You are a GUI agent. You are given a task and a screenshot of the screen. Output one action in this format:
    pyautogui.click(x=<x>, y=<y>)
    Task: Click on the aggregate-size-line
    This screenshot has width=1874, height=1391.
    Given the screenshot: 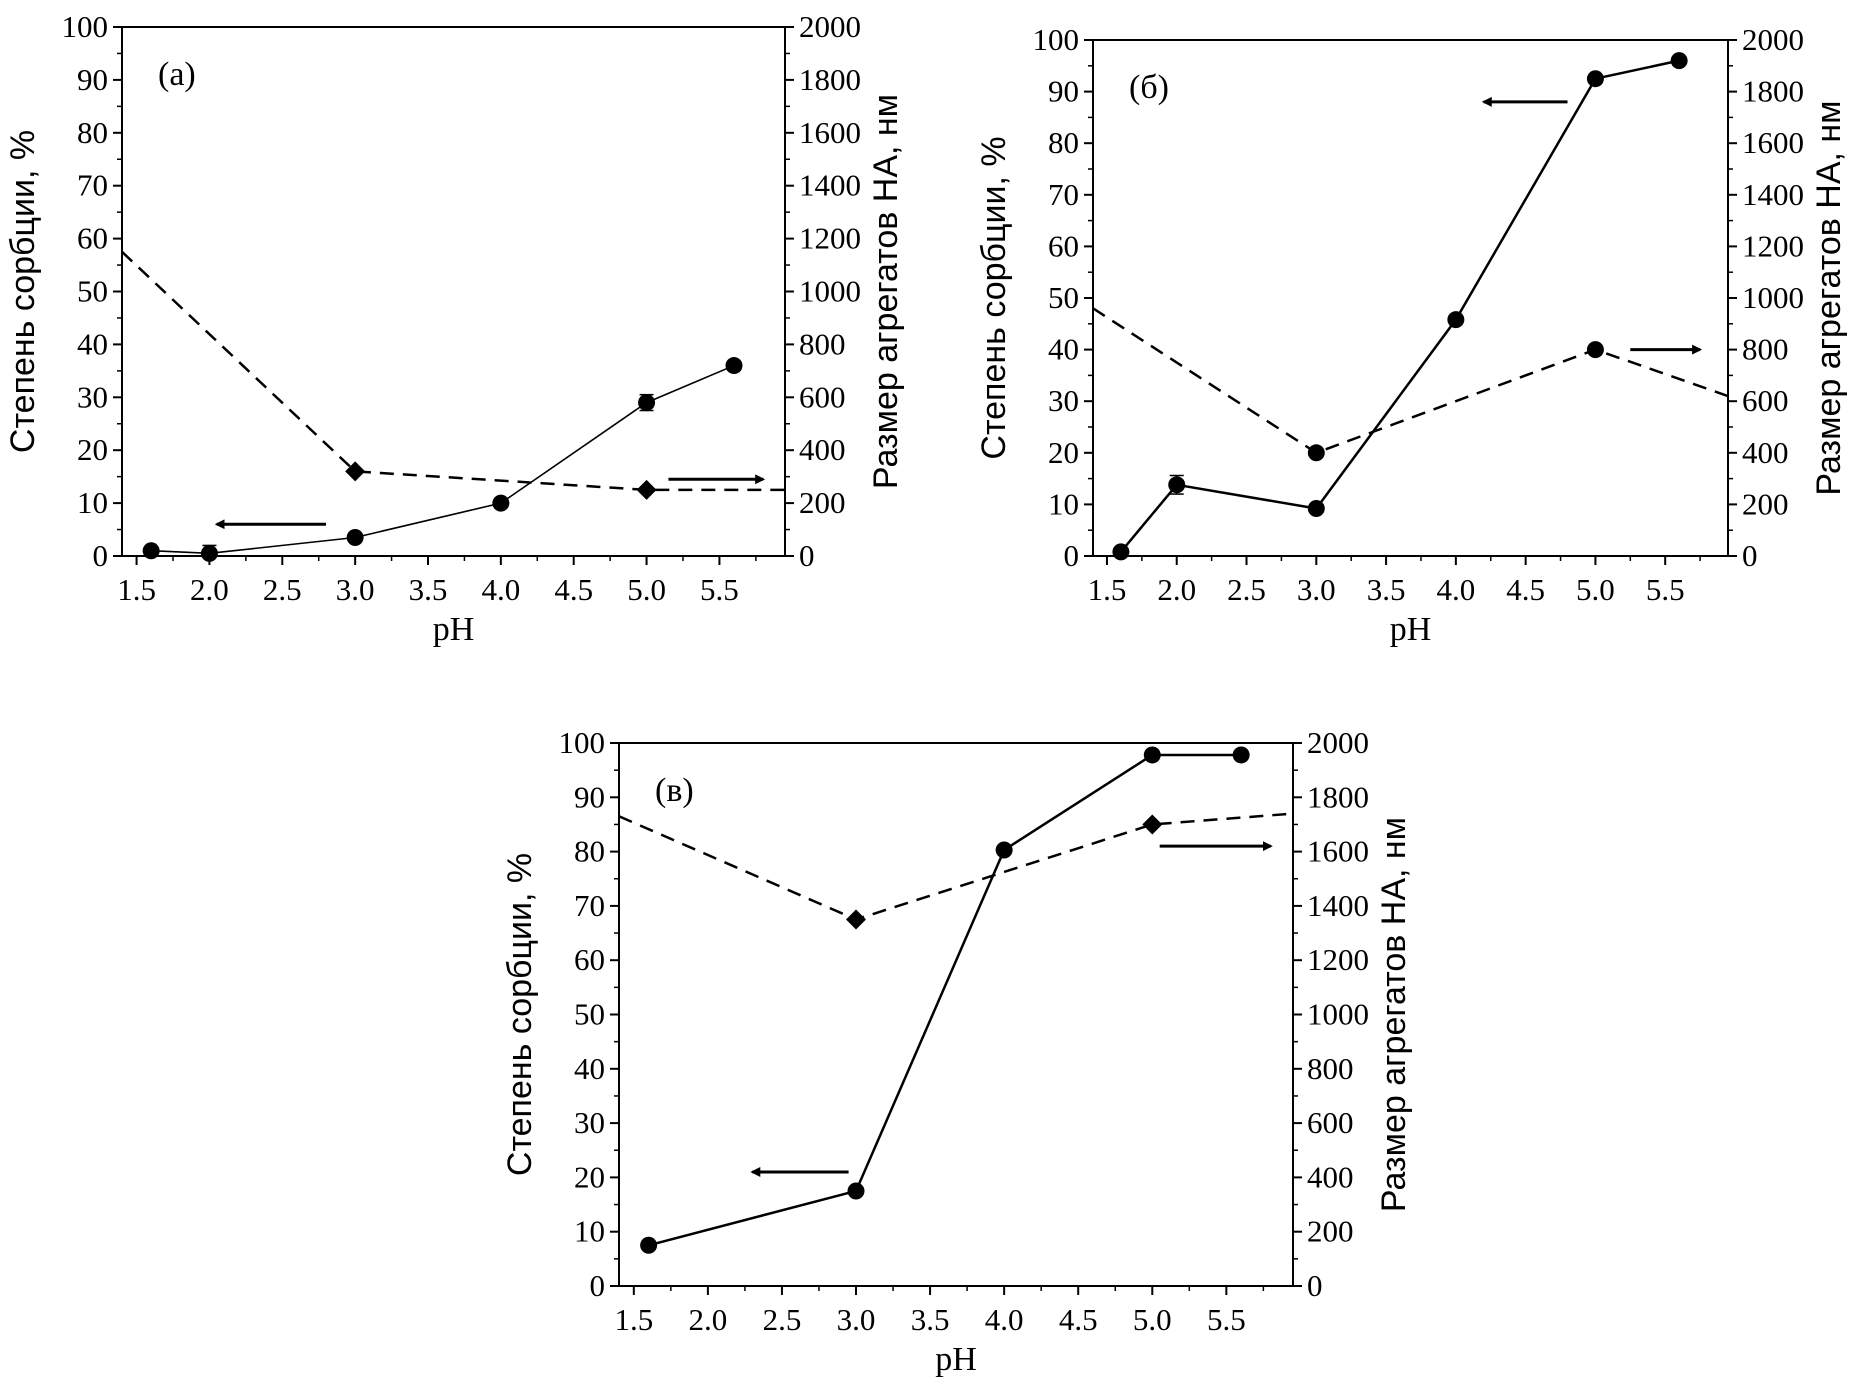 What is the action you would take?
    pyautogui.click(x=956, y=866)
    